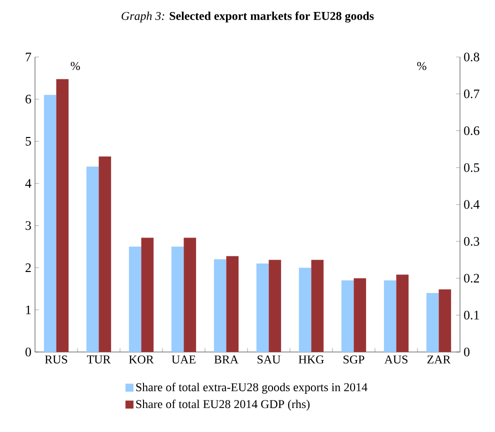 The width and height of the screenshot is (495, 432). I want to click on y-axis-title: %, so click(75, 66).